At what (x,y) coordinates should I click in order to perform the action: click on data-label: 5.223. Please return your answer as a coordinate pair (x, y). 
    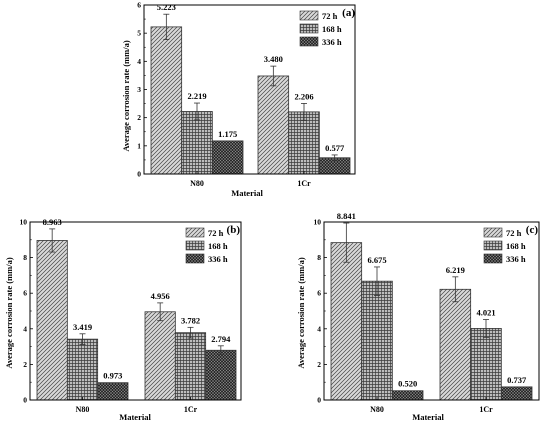
    Looking at the image, I should click on (166, 7).